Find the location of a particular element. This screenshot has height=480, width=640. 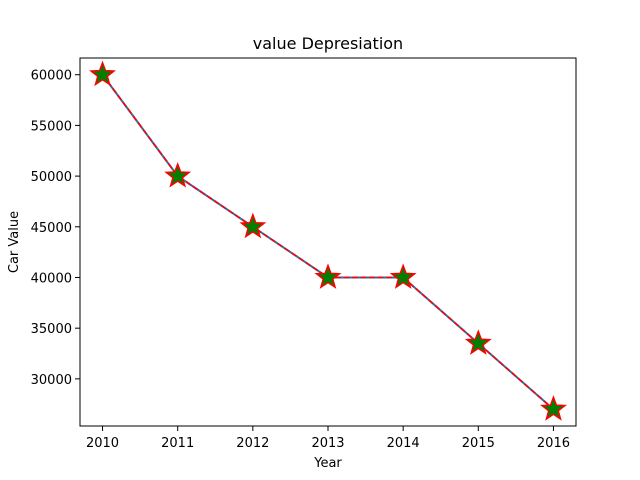

x-axis-ticks: 2010 2011 2012 2013 2014 2015 2016 is located at coordinates (328, 438).